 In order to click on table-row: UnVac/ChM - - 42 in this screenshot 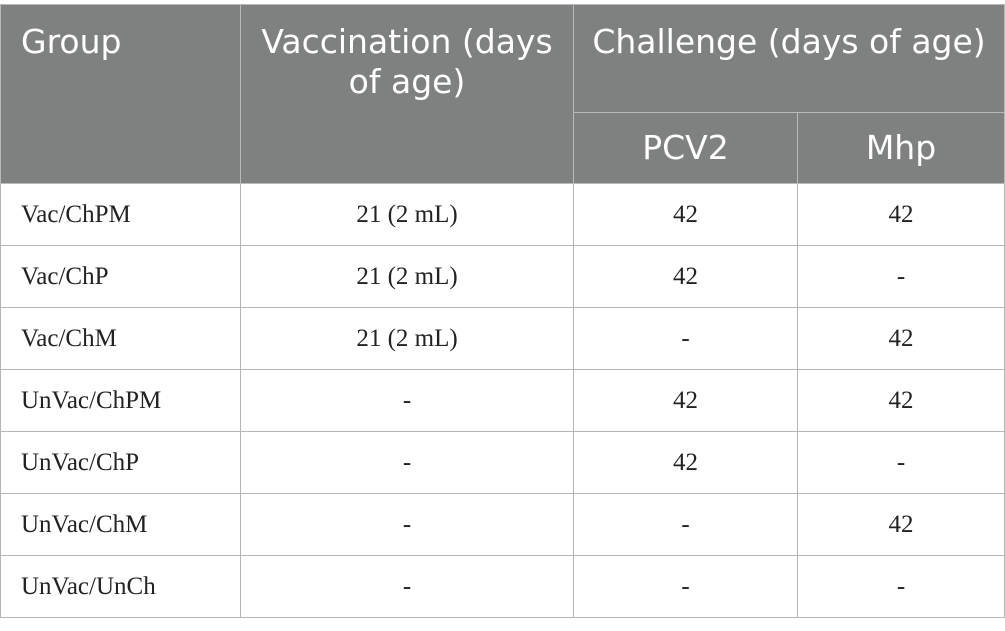, I will do `click(502, 524)`.